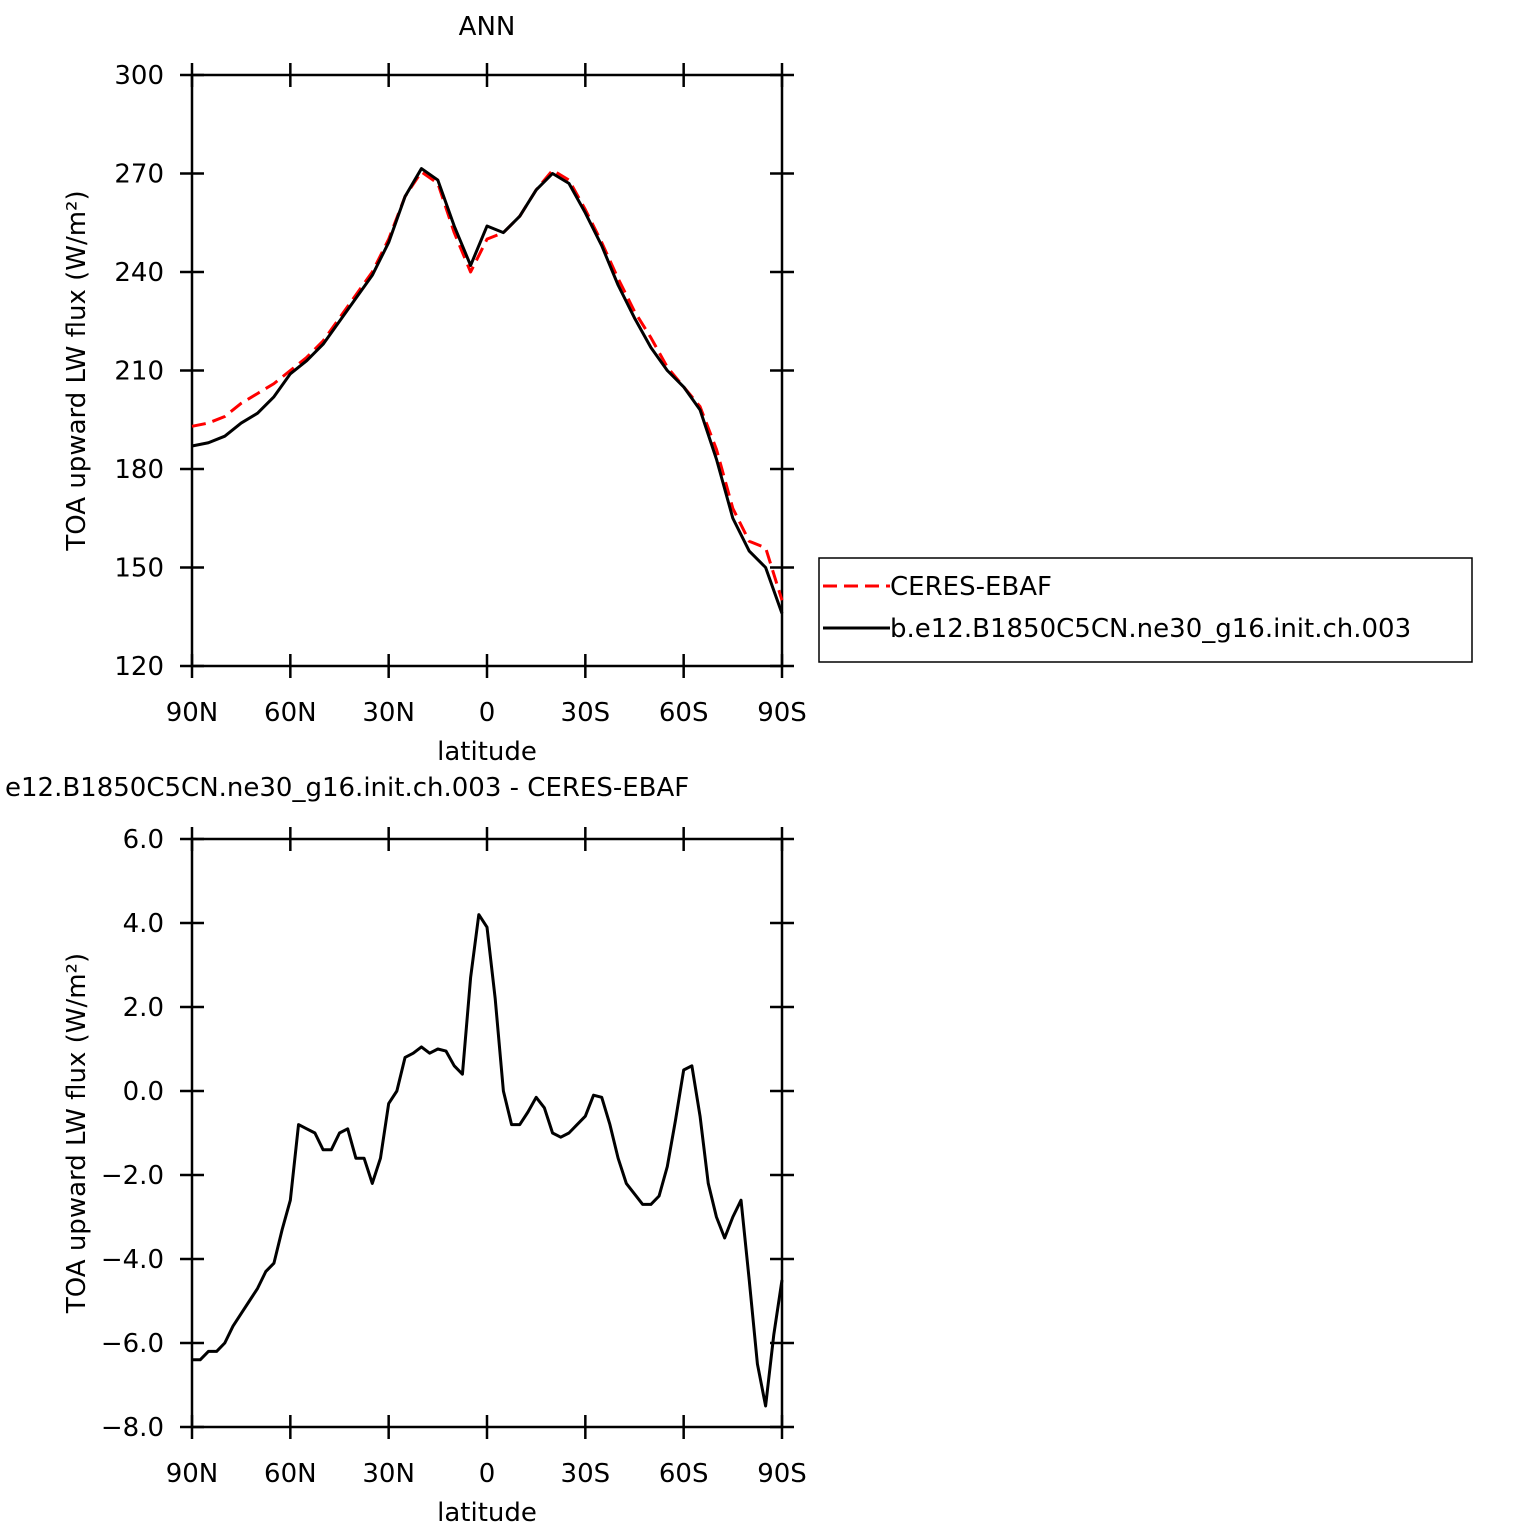  Describe the element at coordinates (143, 1008) in the screenshot. I see `y-tick-label: 2.0` at that location.